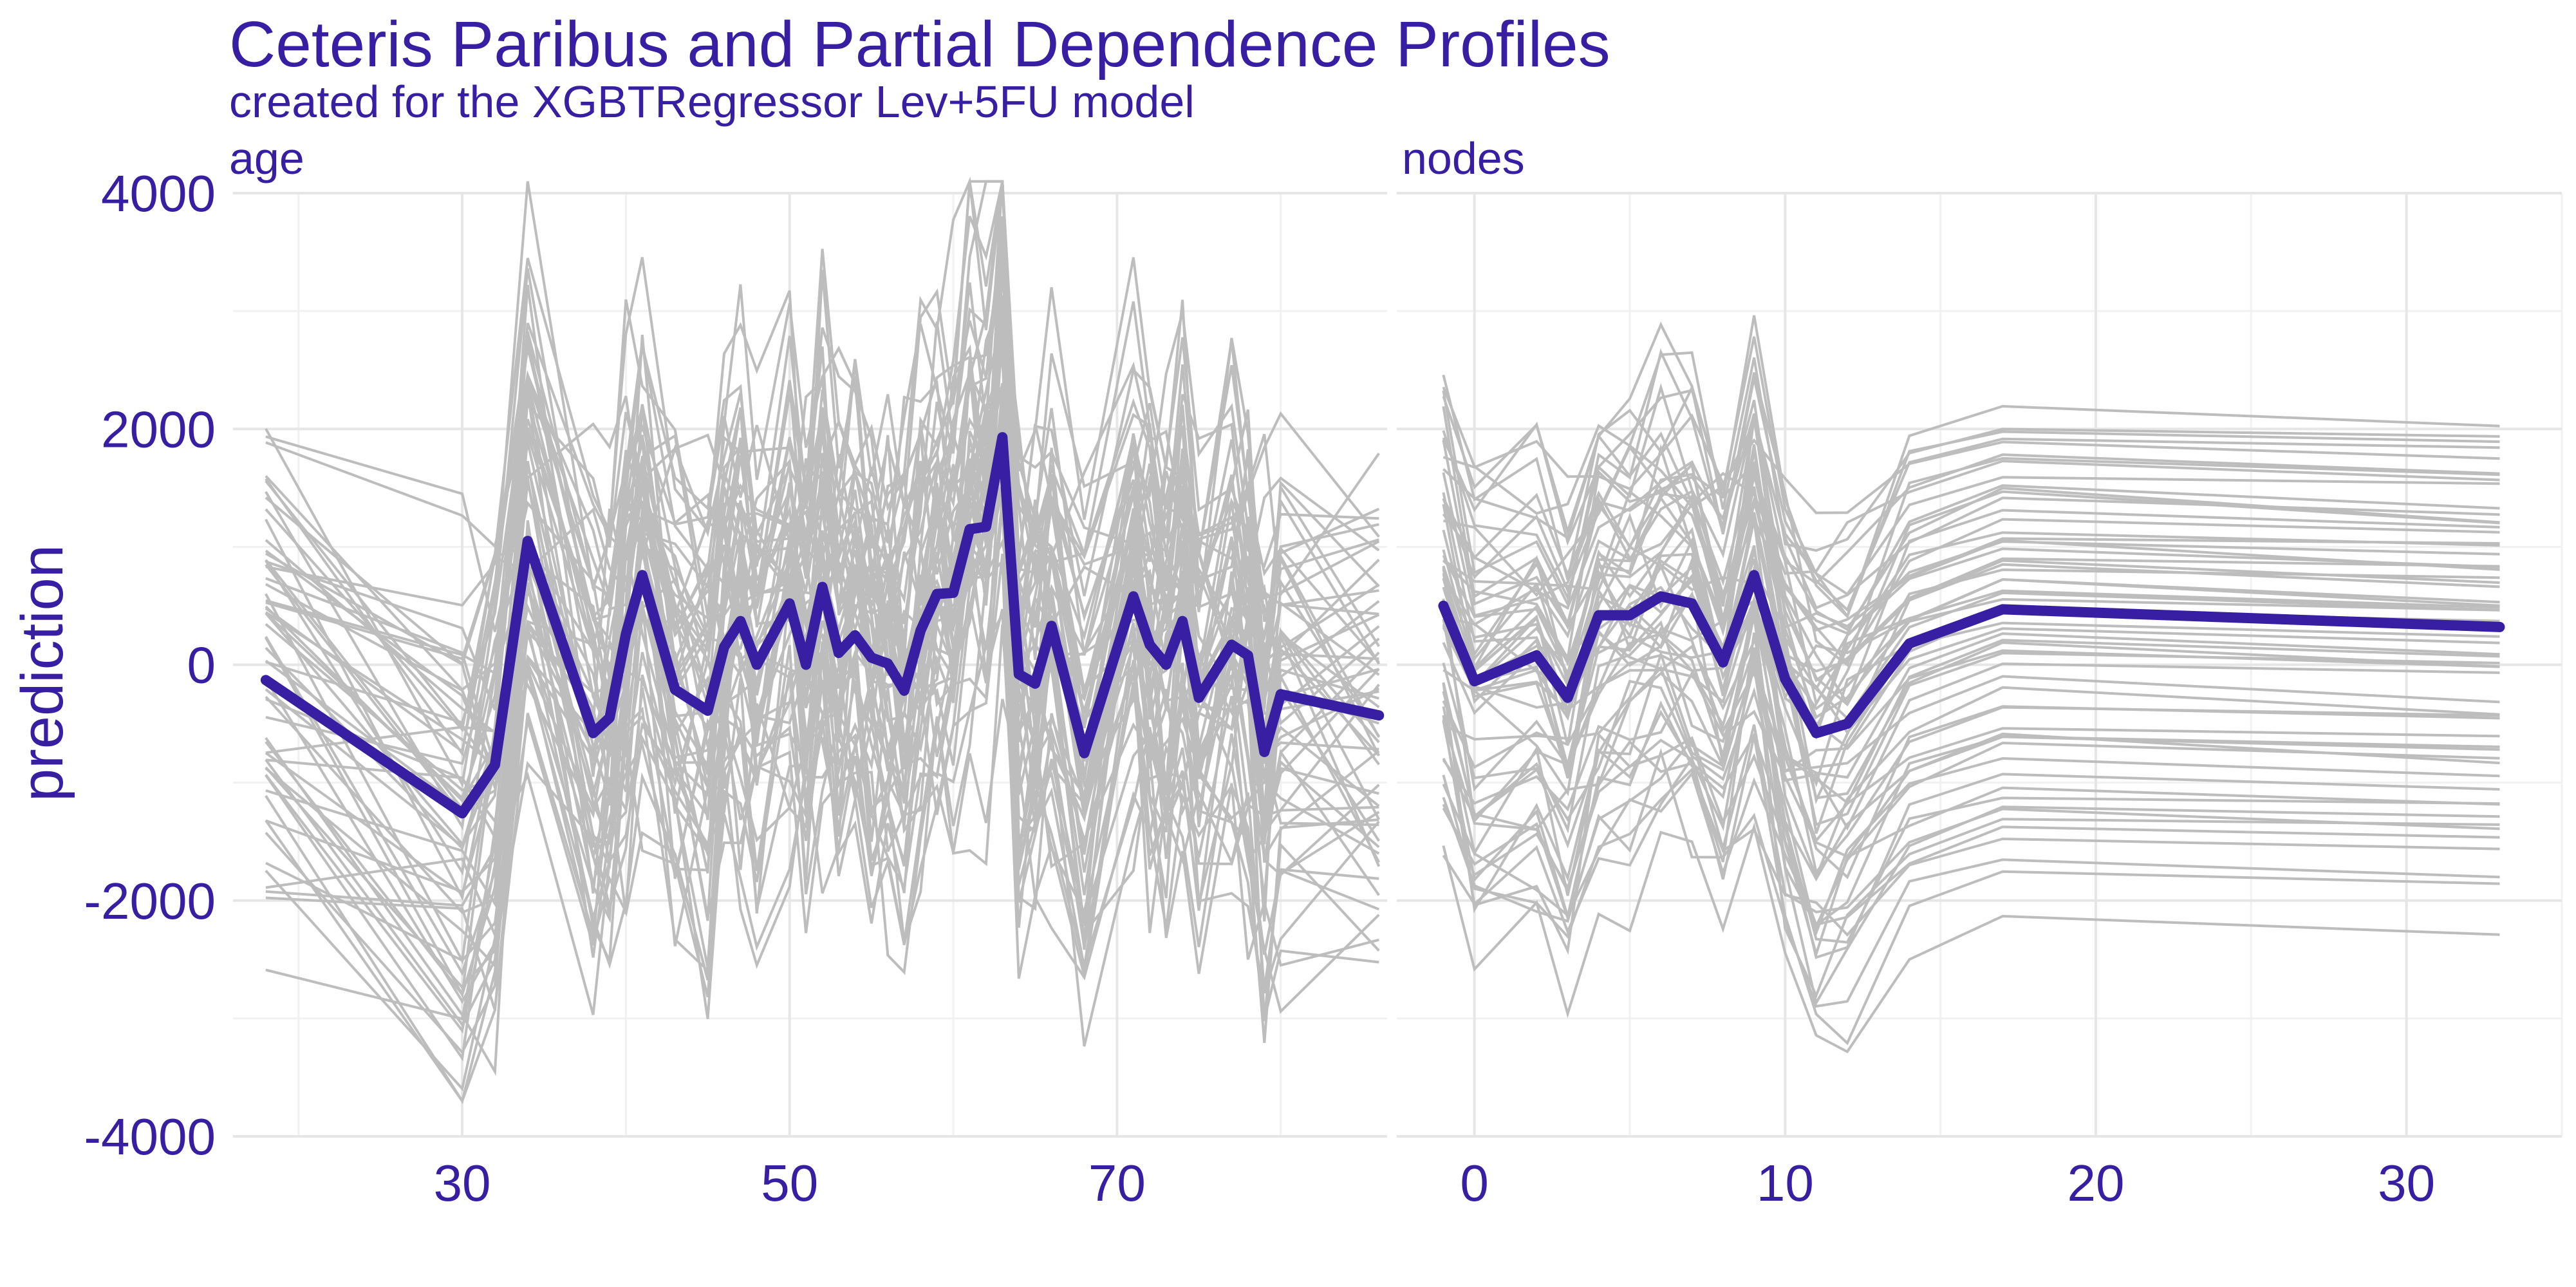 The image size is (2576, 1287). What do you see at coordinates (266, 158) in the screenshot?
I see `panel-label-age: age` at bounding box center [266, 158].